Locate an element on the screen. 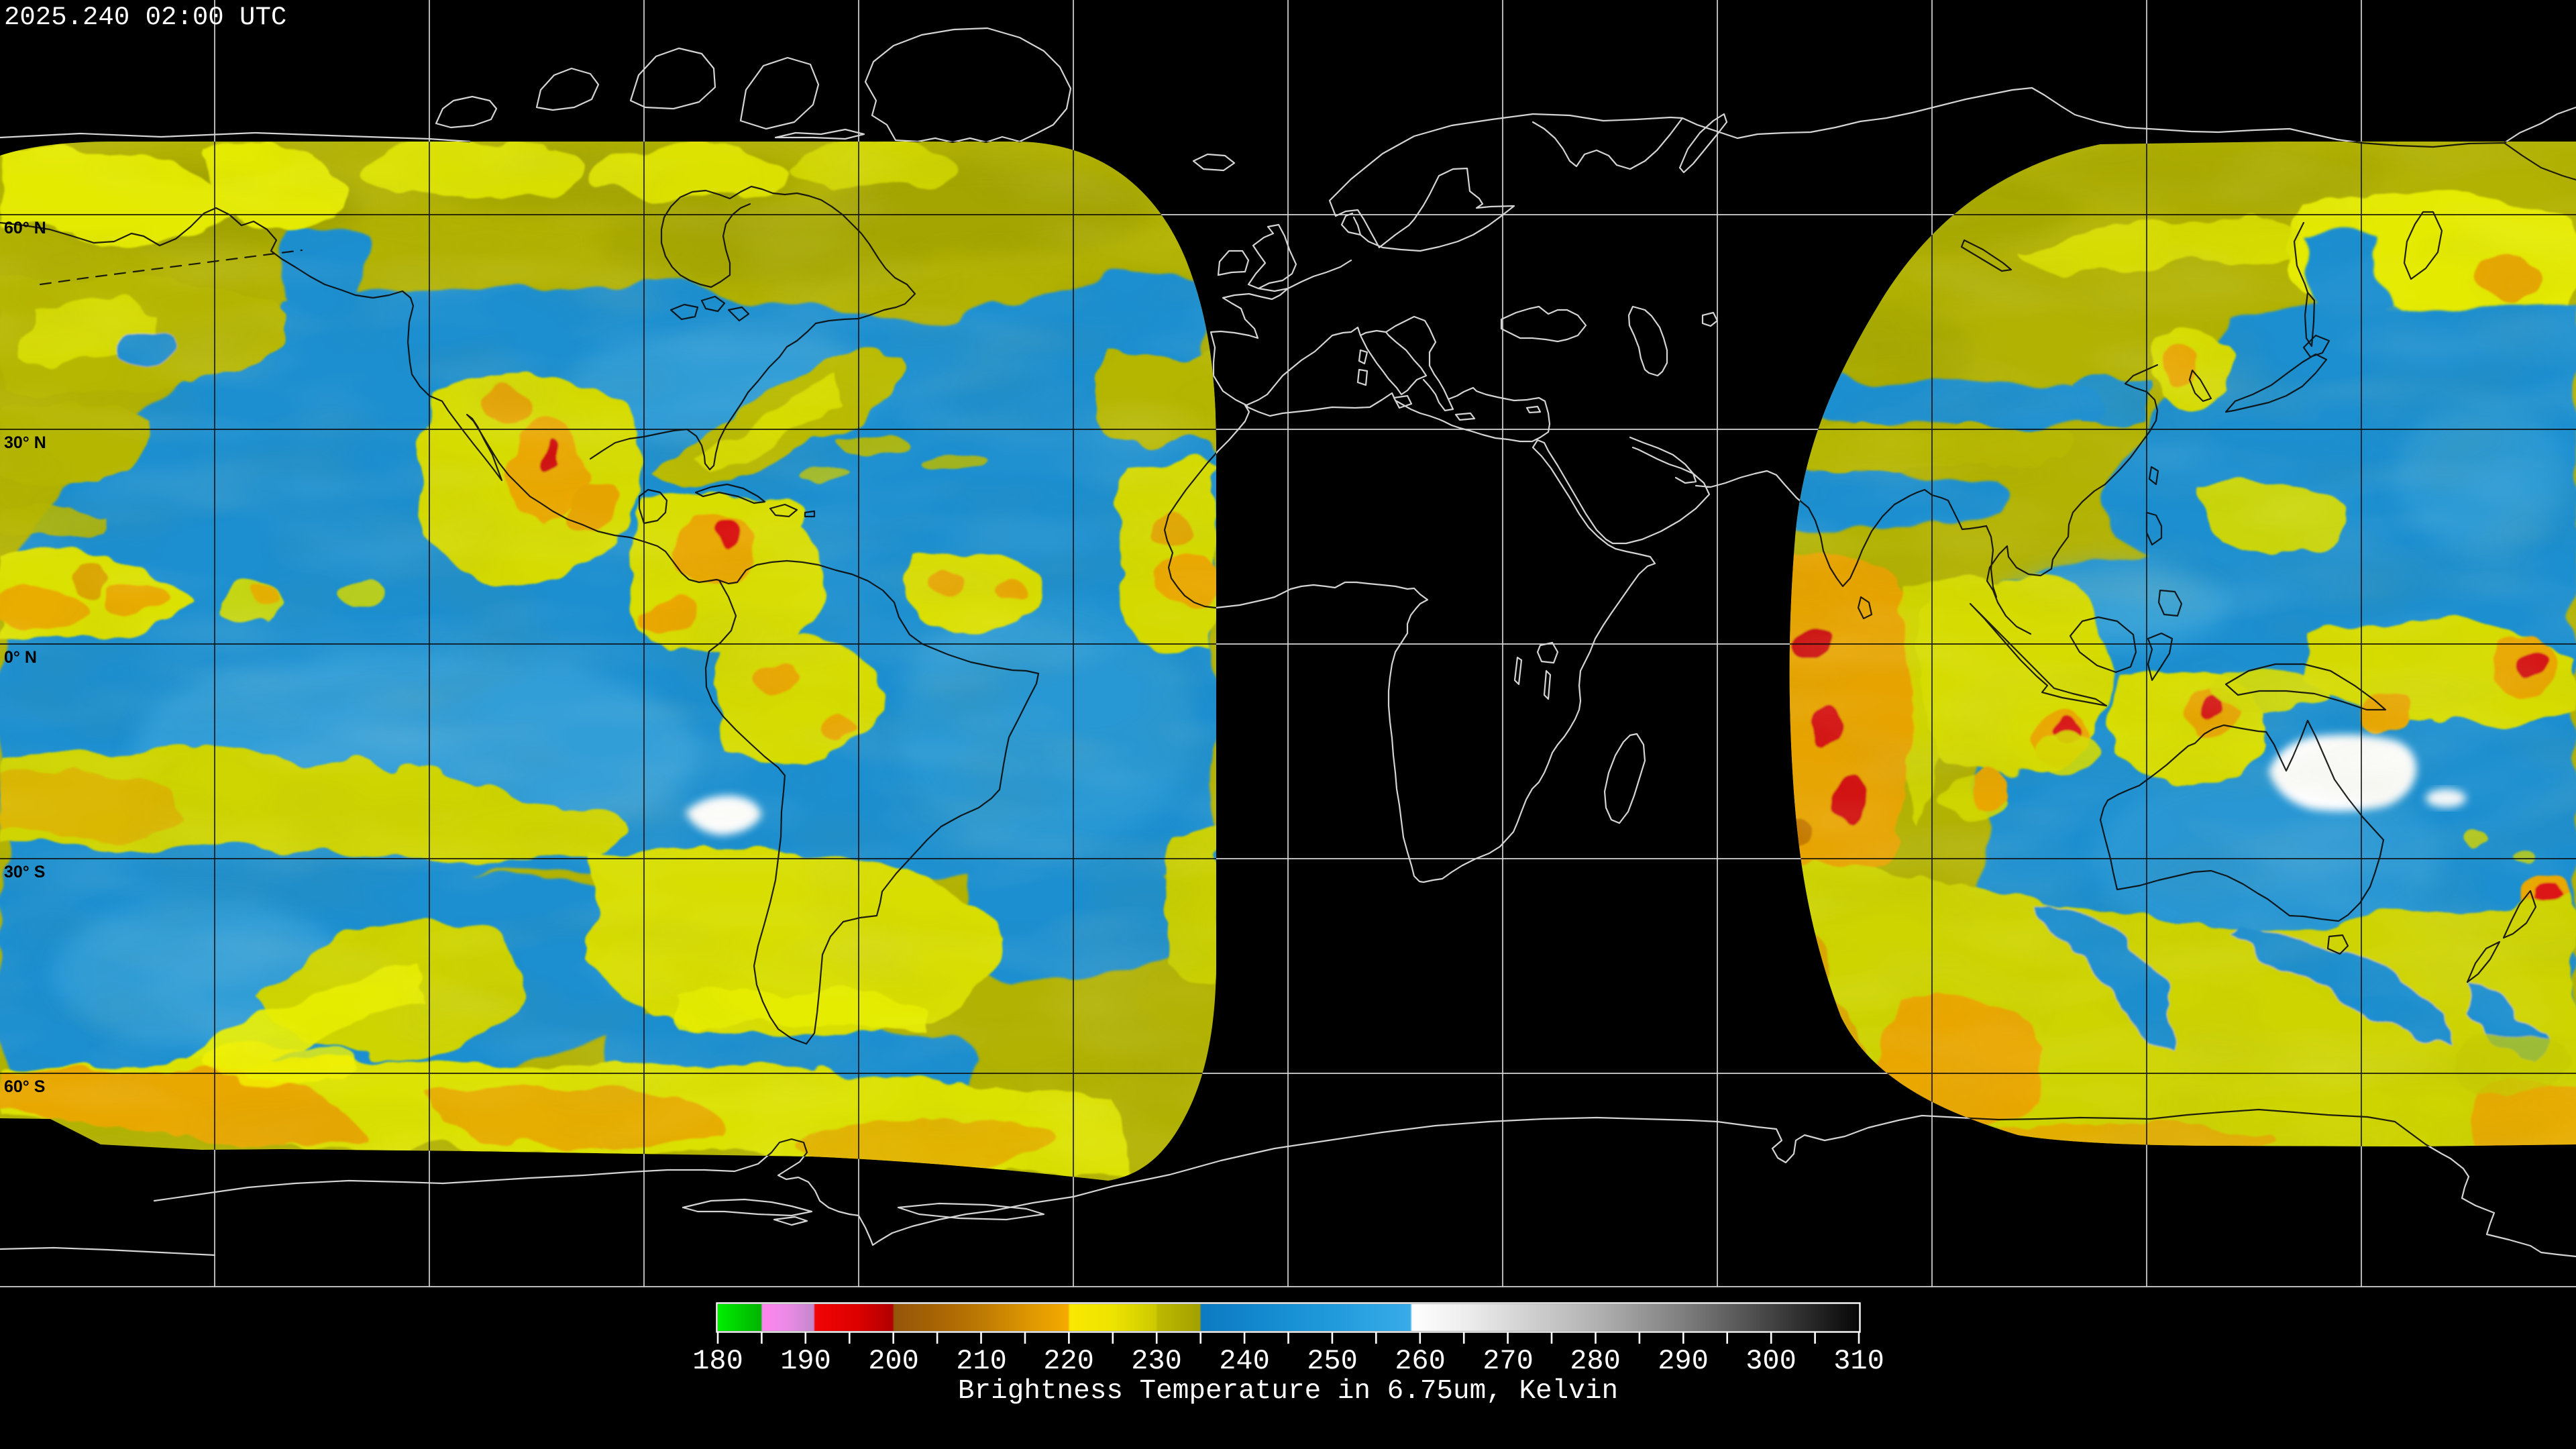  svg-text:Brightness Temperature in 6.75: Brightness Temperature in 6.75um, Kelvin is located at coordinates (1288, 1391).